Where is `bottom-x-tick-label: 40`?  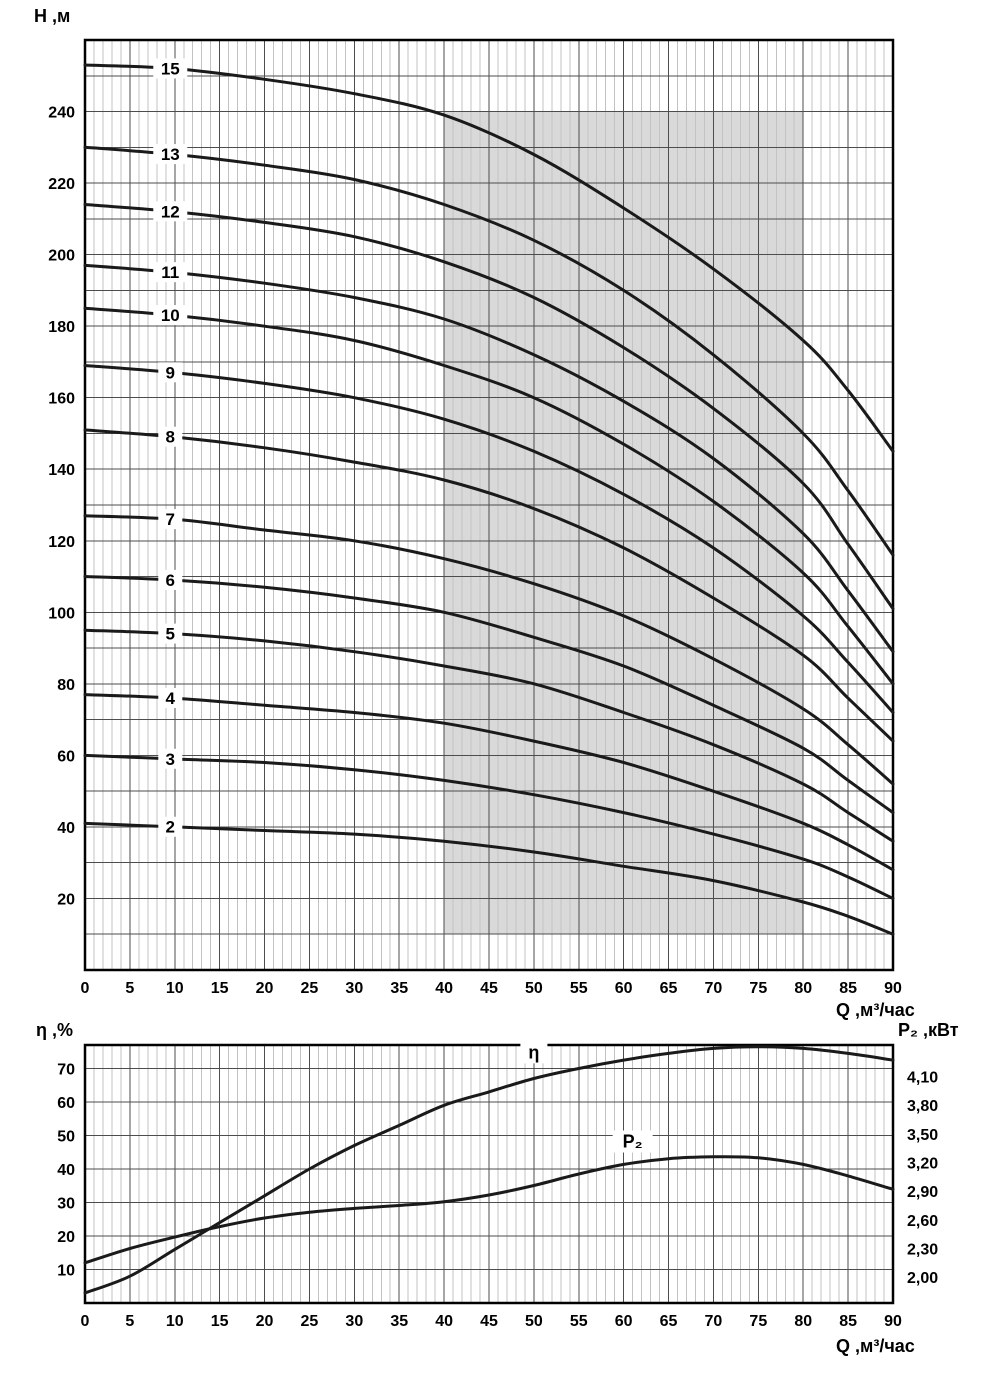 bottom-x-tick-label: 40 is located at coordinates (444, 1321).